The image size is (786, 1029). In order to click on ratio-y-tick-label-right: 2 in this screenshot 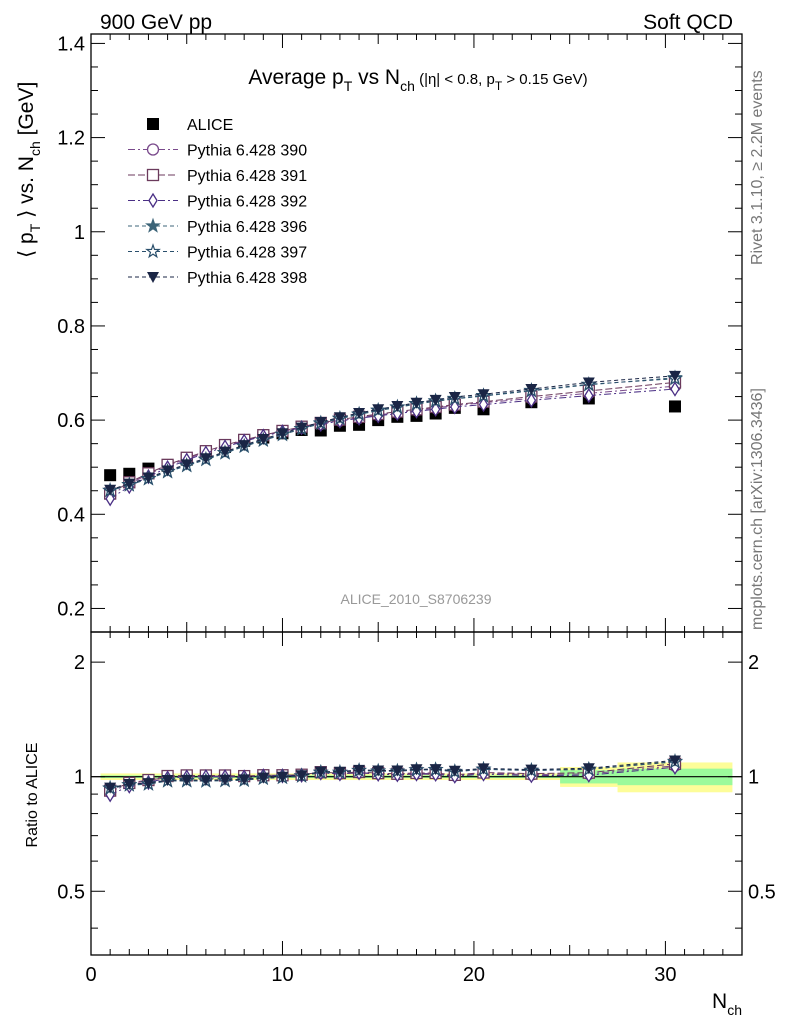, I will do `click(753, 663)`.